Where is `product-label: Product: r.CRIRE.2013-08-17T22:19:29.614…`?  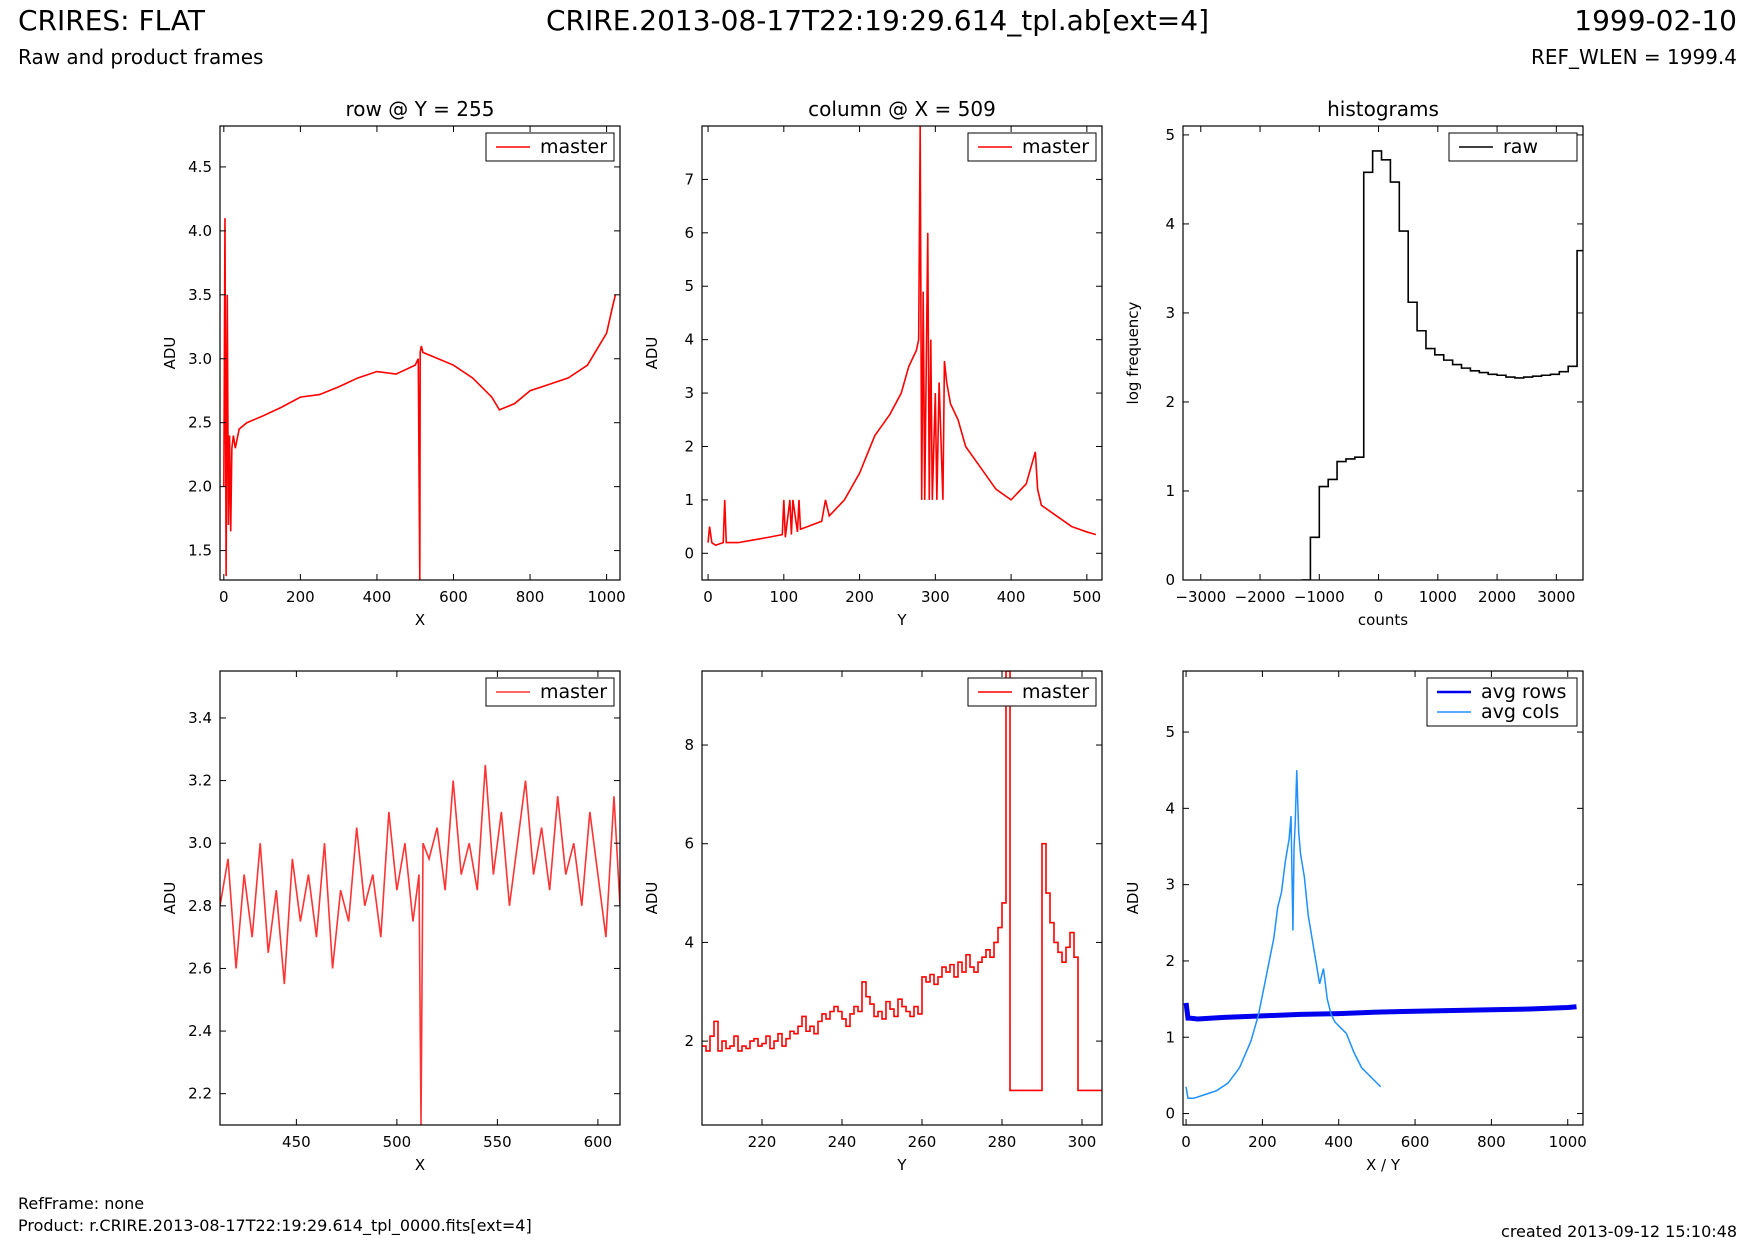
product-label: Product: r.CRIRE.2013-08-17T22:19:29.614… is located at coordinates (275, 1225).